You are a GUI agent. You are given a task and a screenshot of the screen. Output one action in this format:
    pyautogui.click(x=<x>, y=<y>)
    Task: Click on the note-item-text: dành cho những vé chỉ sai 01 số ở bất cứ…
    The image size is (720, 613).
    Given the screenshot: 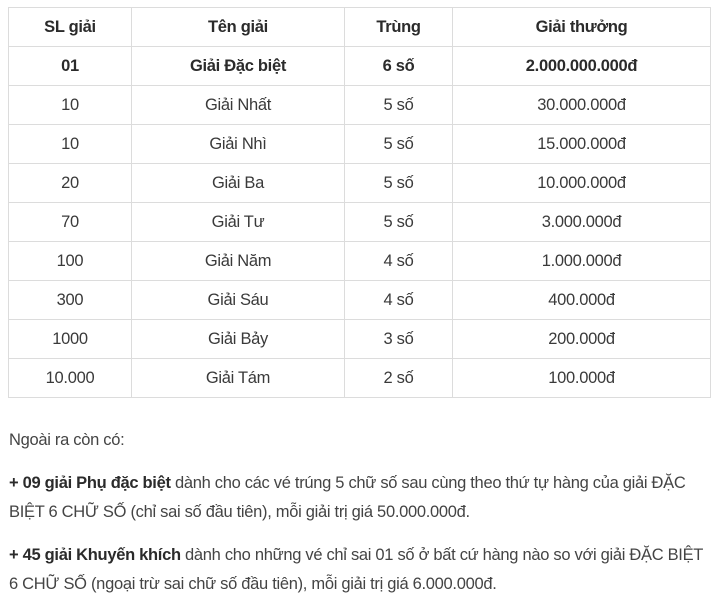 What is the action you would take?
    pyautogui.click(x=356, y=569)
    